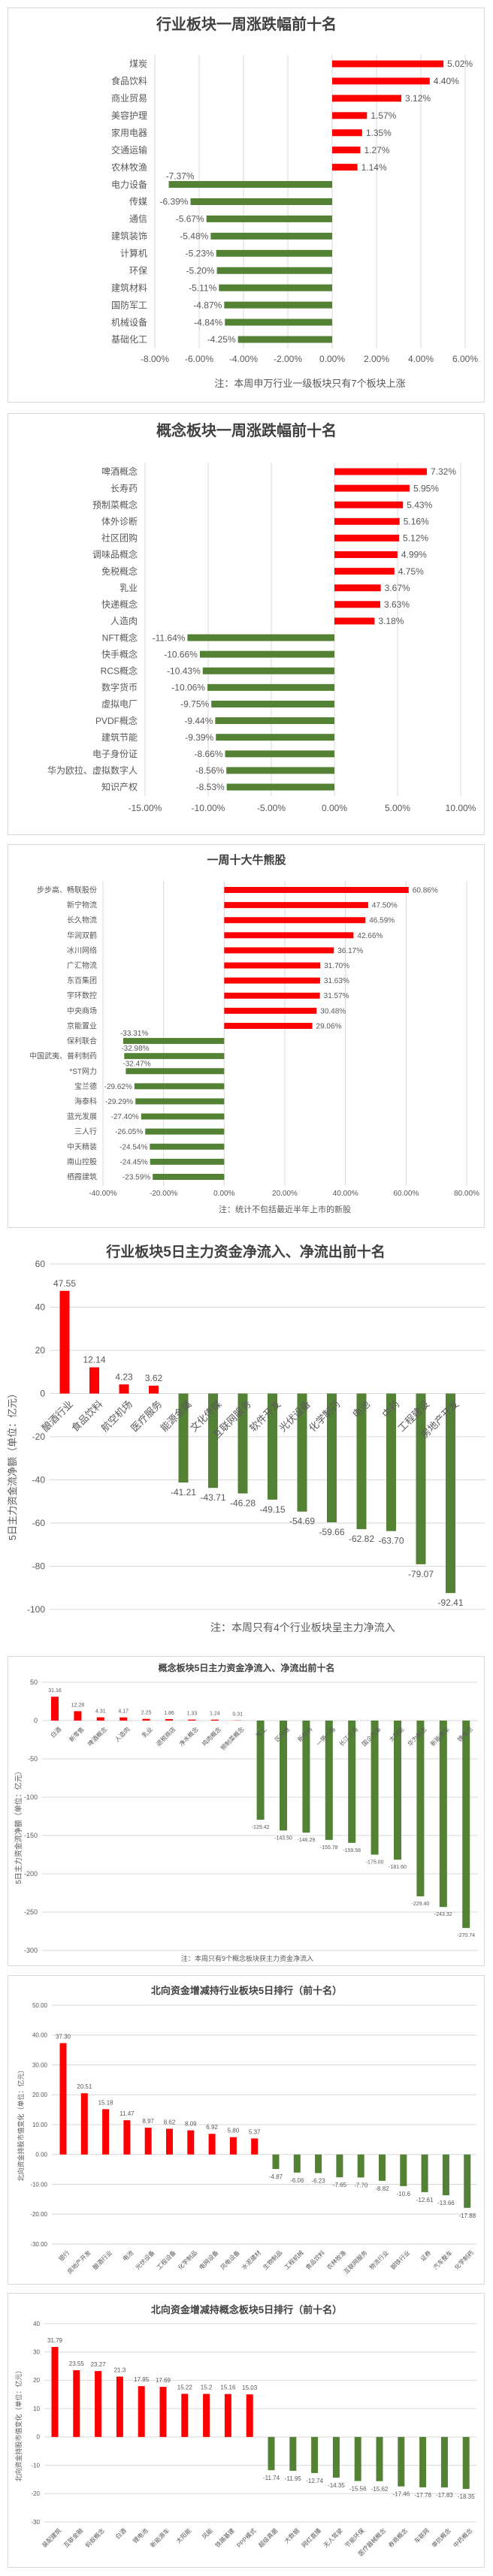 The width and height of the screenshot is (493, 2576). What do you see at coordinates (124, 488) in the screenshot?
I see `category-label: 长寿药` at bounding box center [124, 488].